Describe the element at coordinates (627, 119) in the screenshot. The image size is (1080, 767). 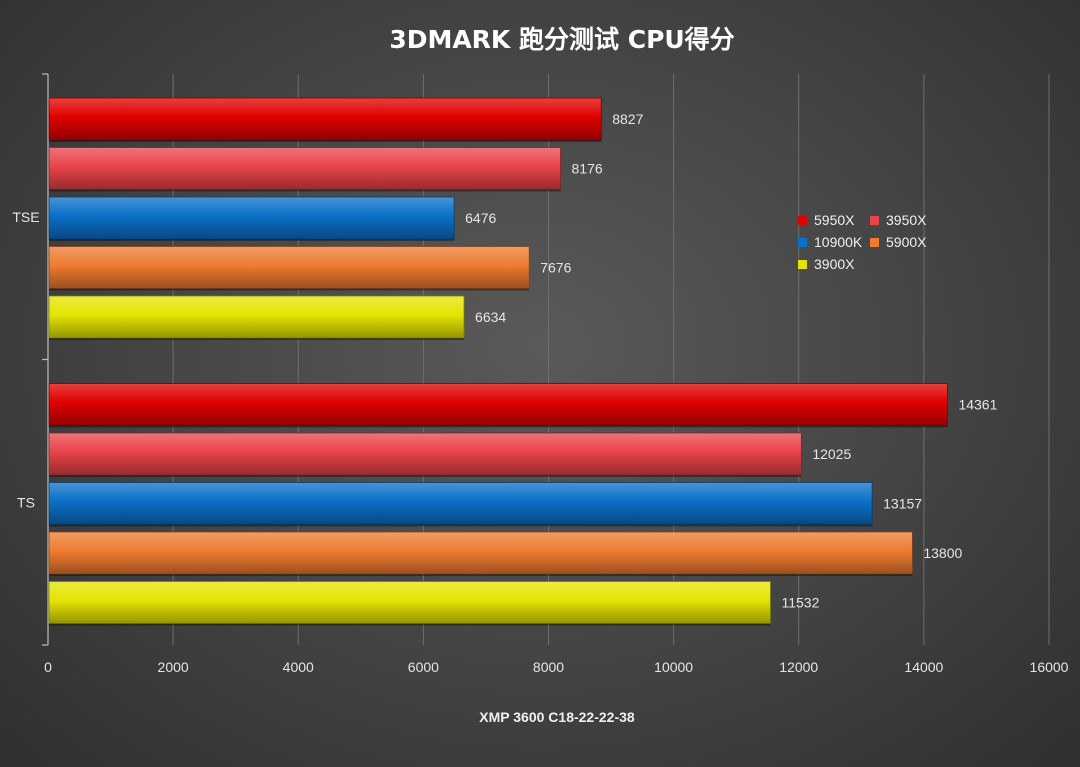
I see `data-label: 8827` at that location.